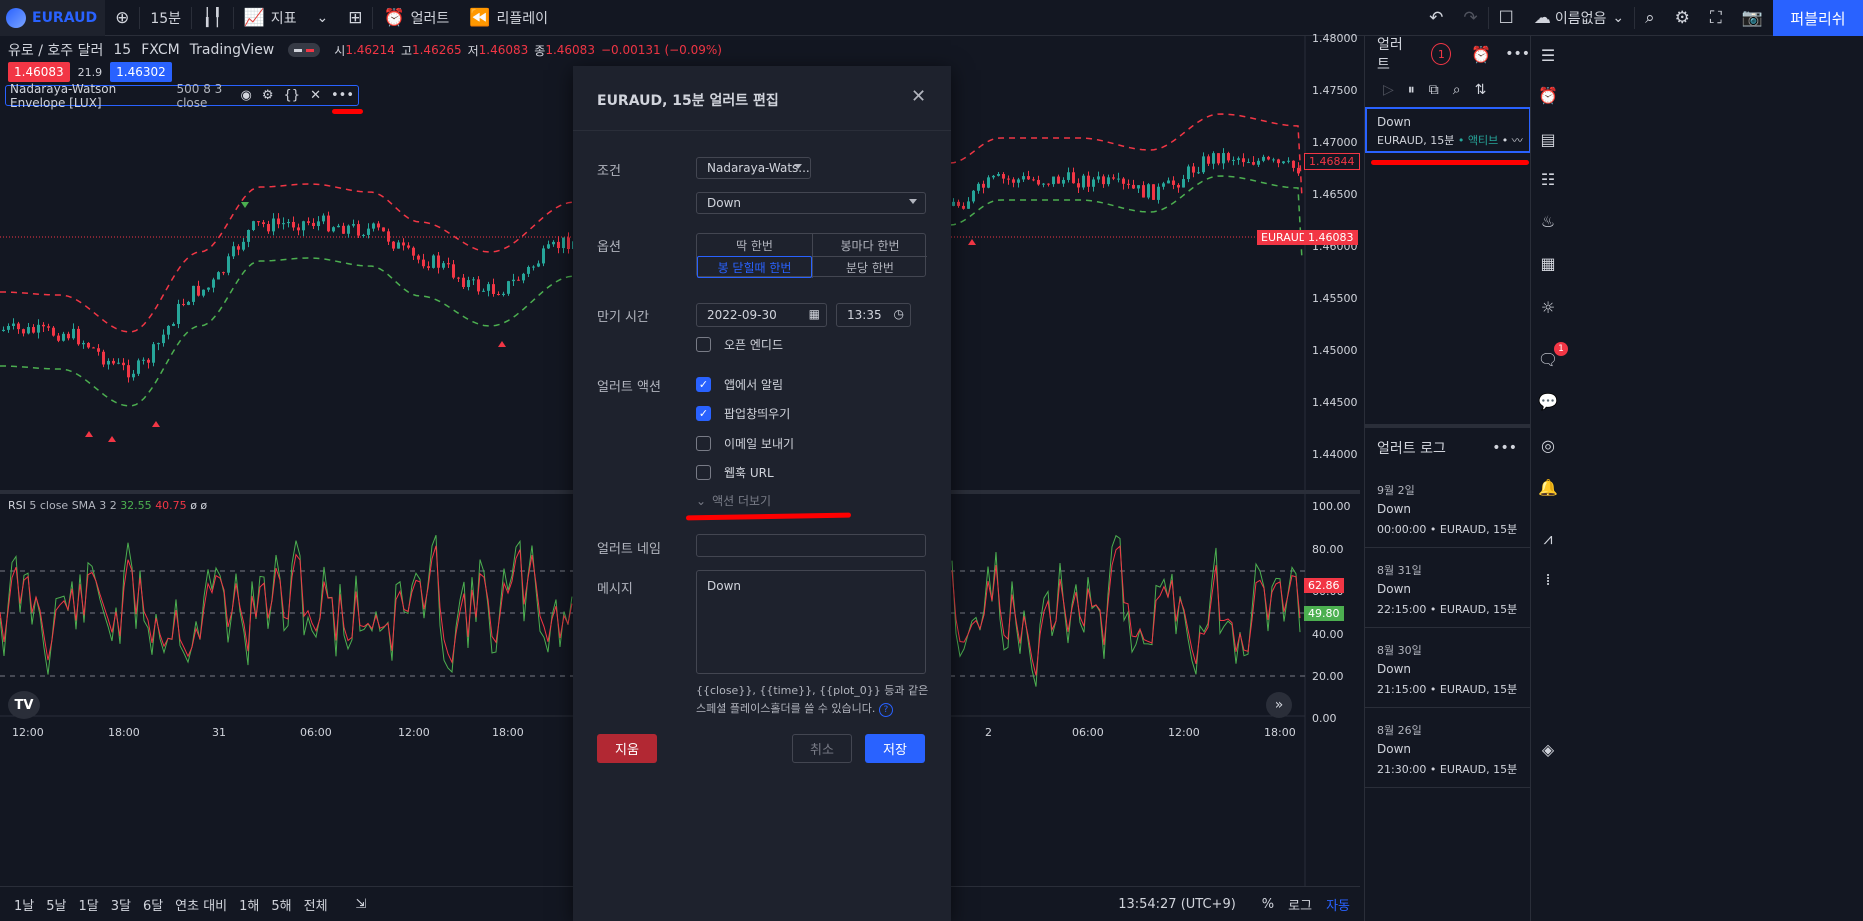 Image resolution: width=1863 pixels, height=921 pixels. I want to click on add-alert-icon: ⏰, so click(1481, 54).